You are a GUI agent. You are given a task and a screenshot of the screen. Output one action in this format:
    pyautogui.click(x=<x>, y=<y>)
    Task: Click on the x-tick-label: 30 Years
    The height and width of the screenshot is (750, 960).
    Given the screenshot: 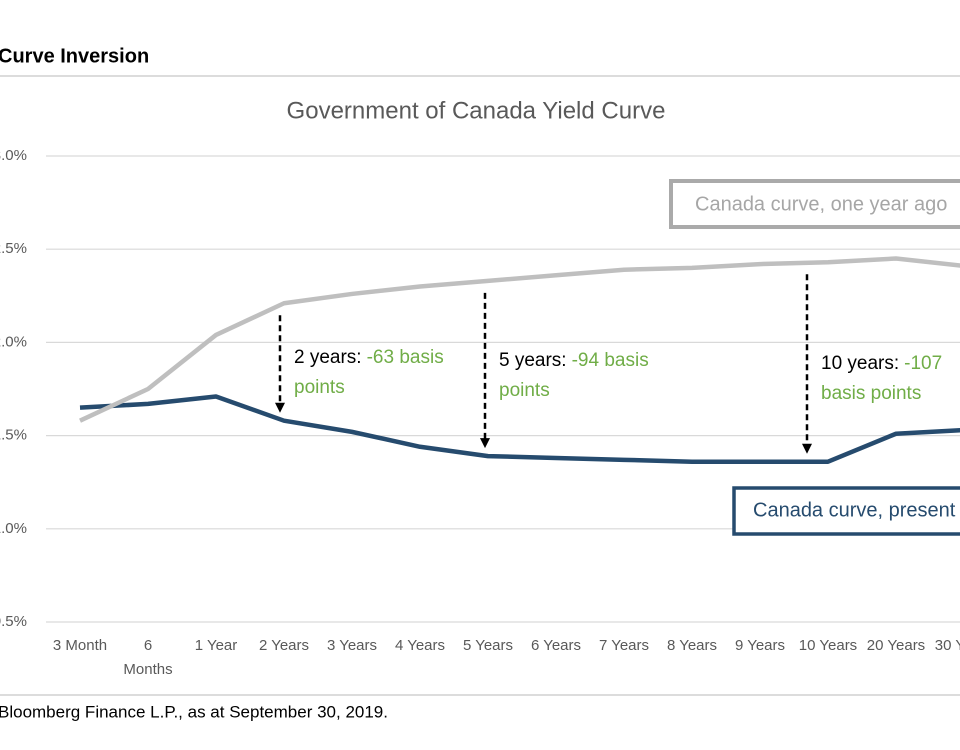 What is the action you would take?
    pyautogui.click(x=947, y=645)
    